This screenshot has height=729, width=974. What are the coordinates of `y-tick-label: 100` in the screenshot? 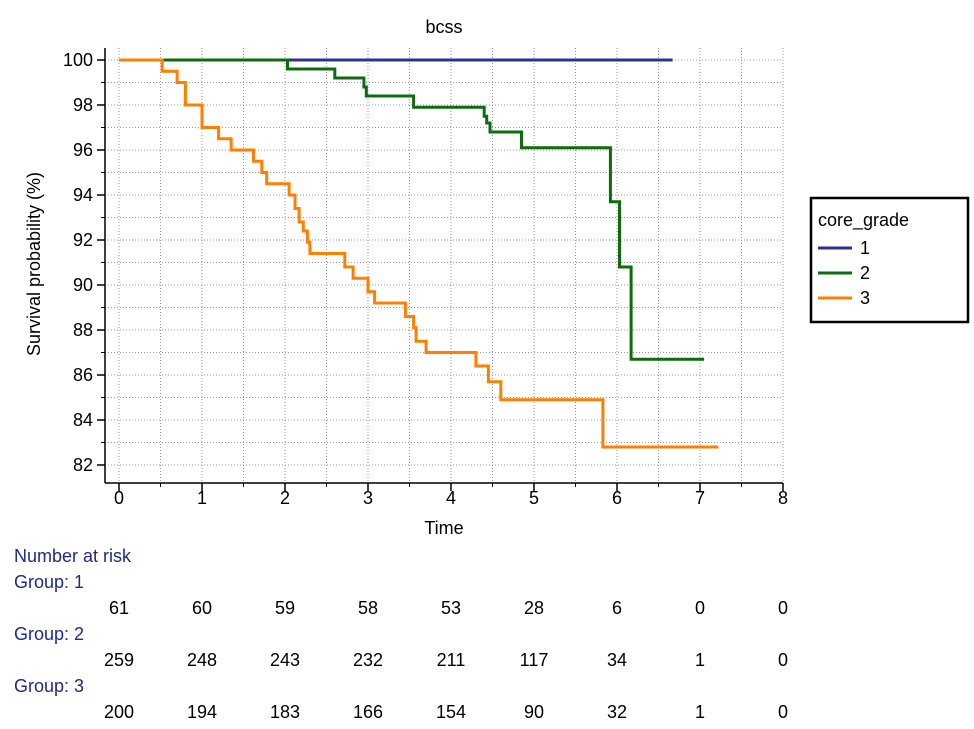 It's located at (78, 60).